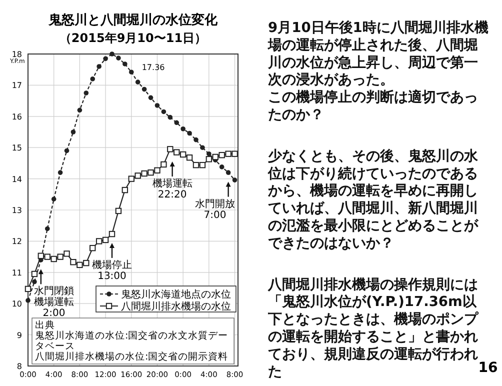 This screenshot has width=502, height=386. I want to click on annotation: 水門閉鎖機場運転2:00, so click(54, 302).